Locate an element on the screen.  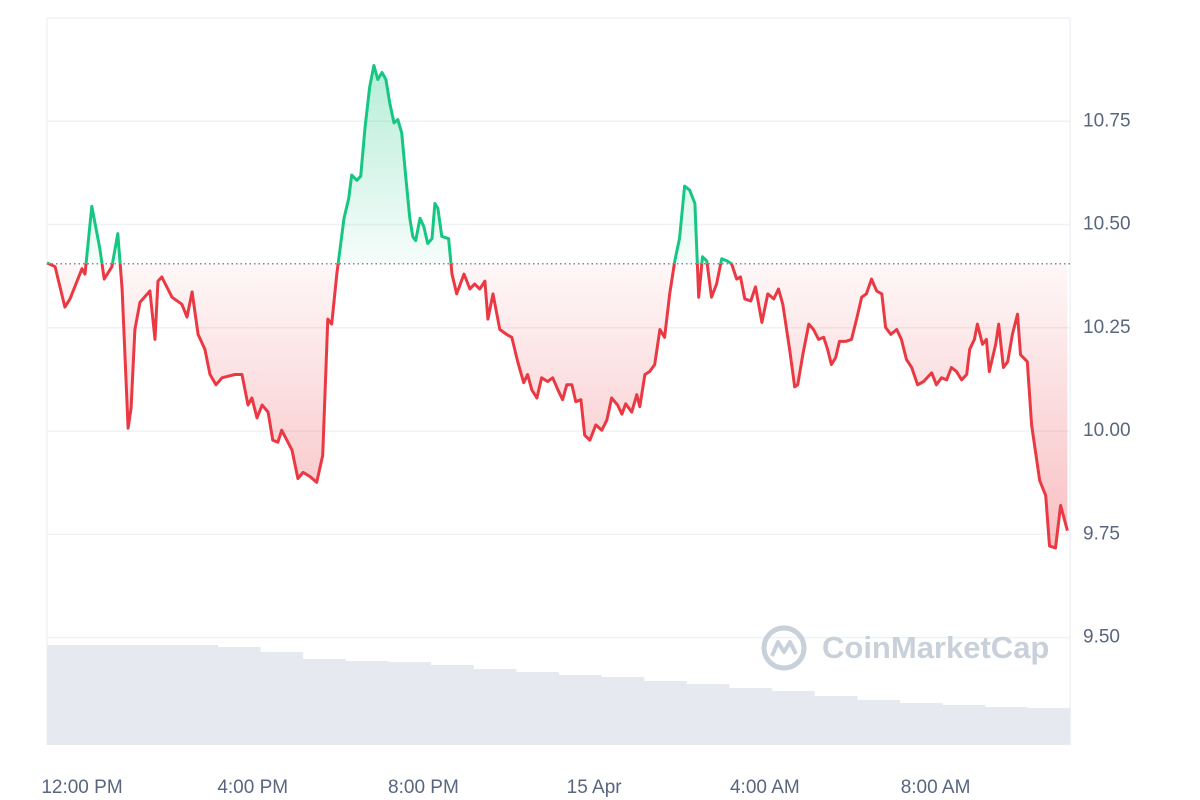
volume-bars is located at coordinates (559, 695).